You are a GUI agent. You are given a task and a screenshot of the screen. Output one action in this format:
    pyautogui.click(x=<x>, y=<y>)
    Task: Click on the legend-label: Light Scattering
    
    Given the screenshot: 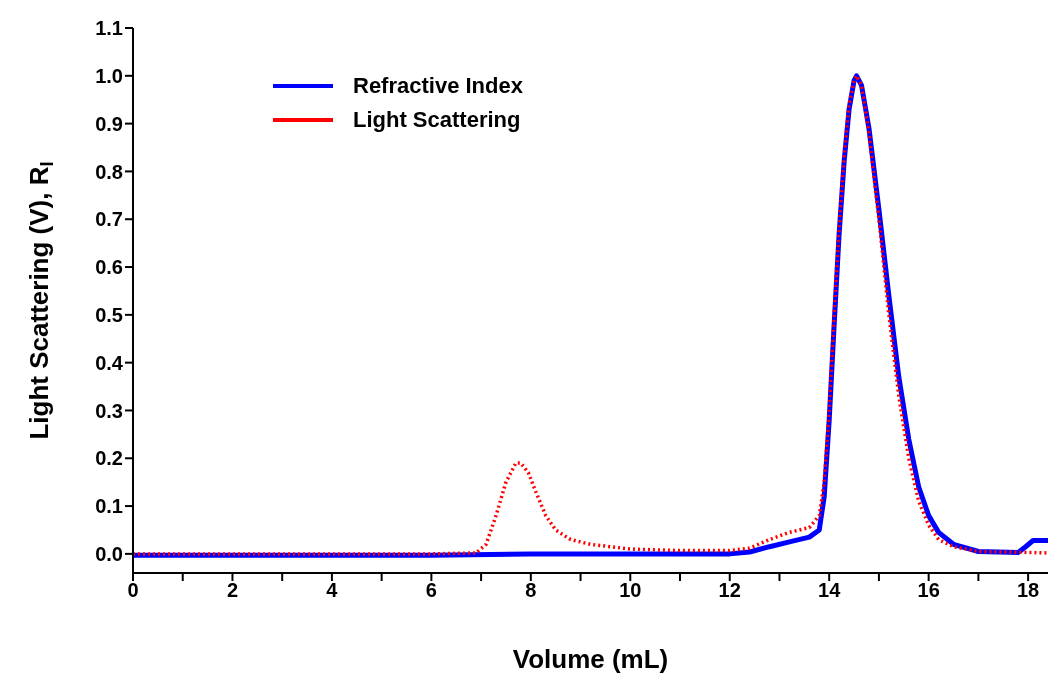 What is the action you would take?
    pyautogui.click(x=437, y=120)
    